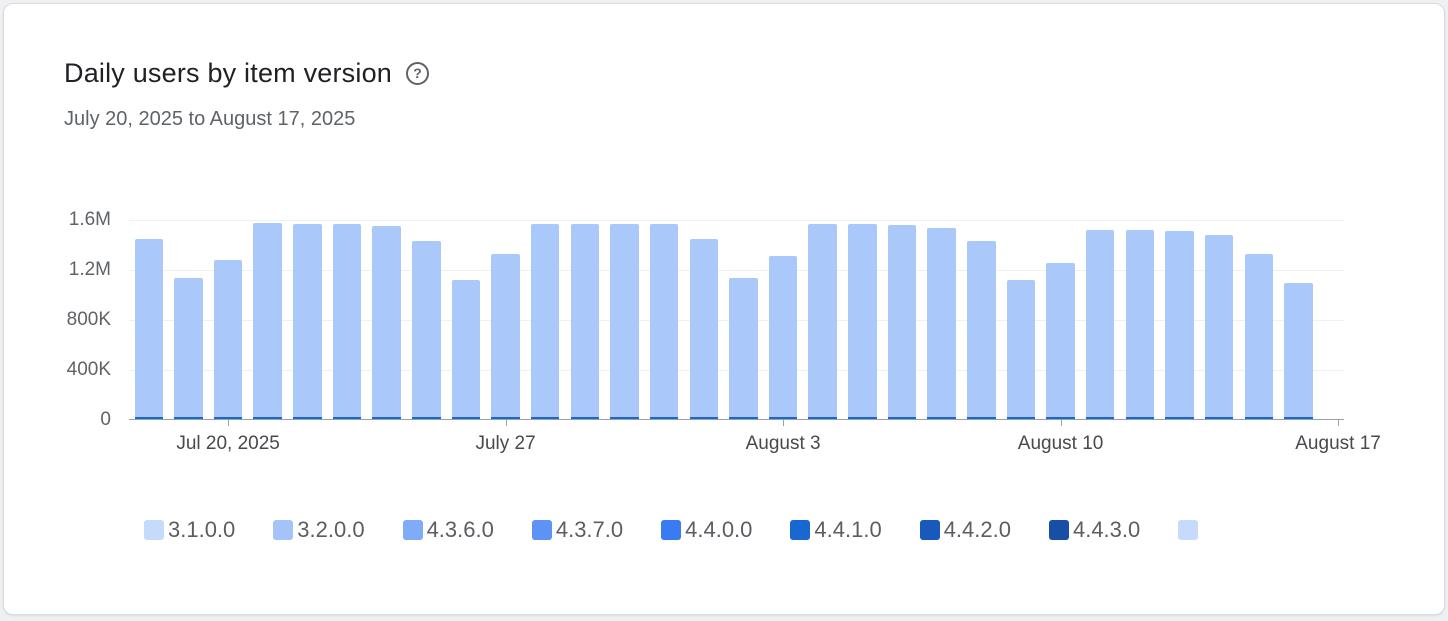 This screenshot has height=621, width=1448. Describe the element at coordinates (1190, 530) in the screenshot. I see `legend-item` at that location.